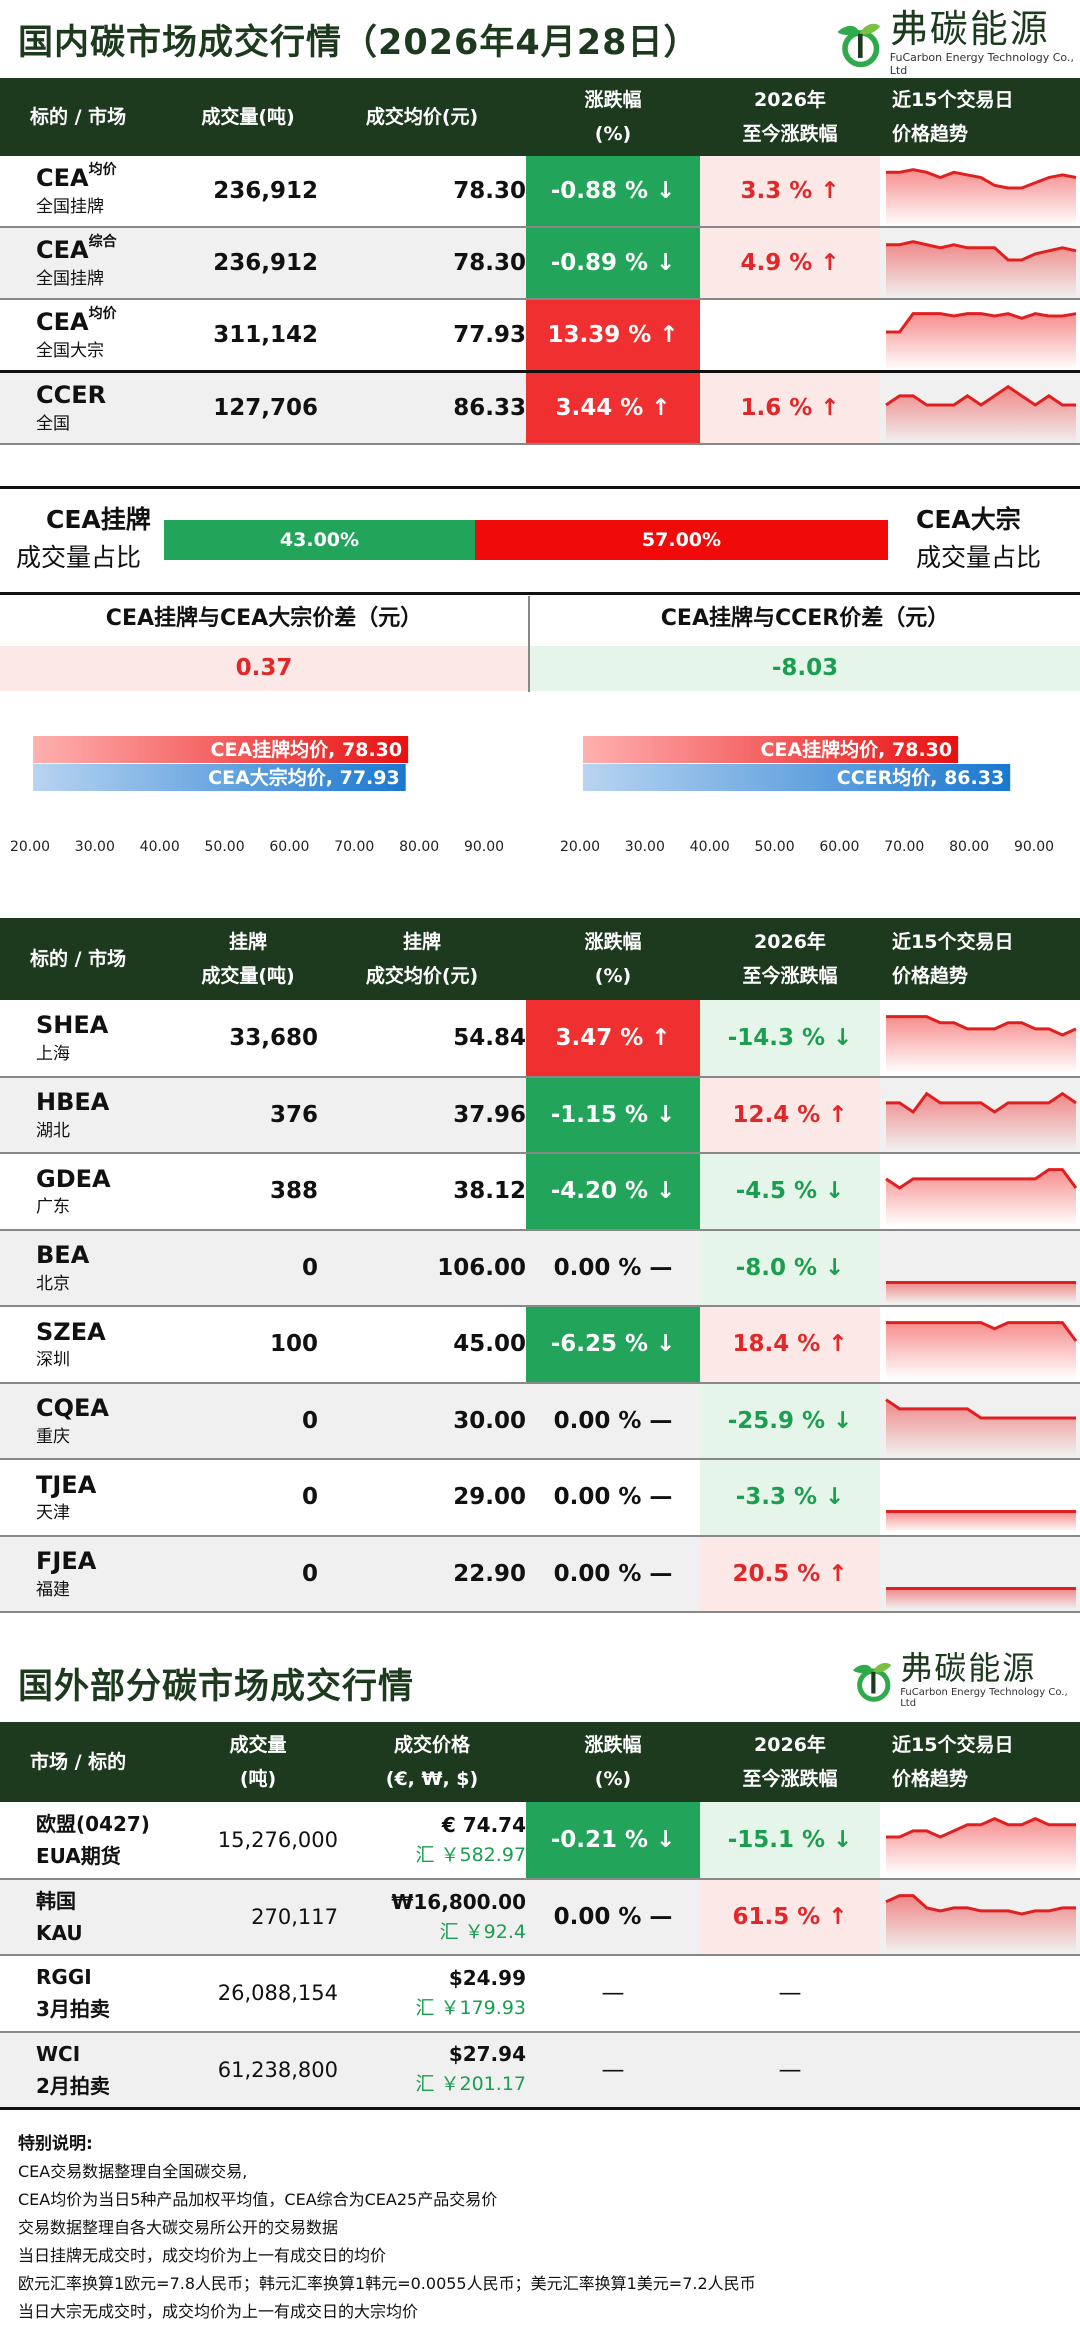 The image size is (1080, 2329). Describe the element at coordinates (432, 1917) in the screenshot. I see `price-cell: ₩16,800.00 汇 ￥92.4` at that location.